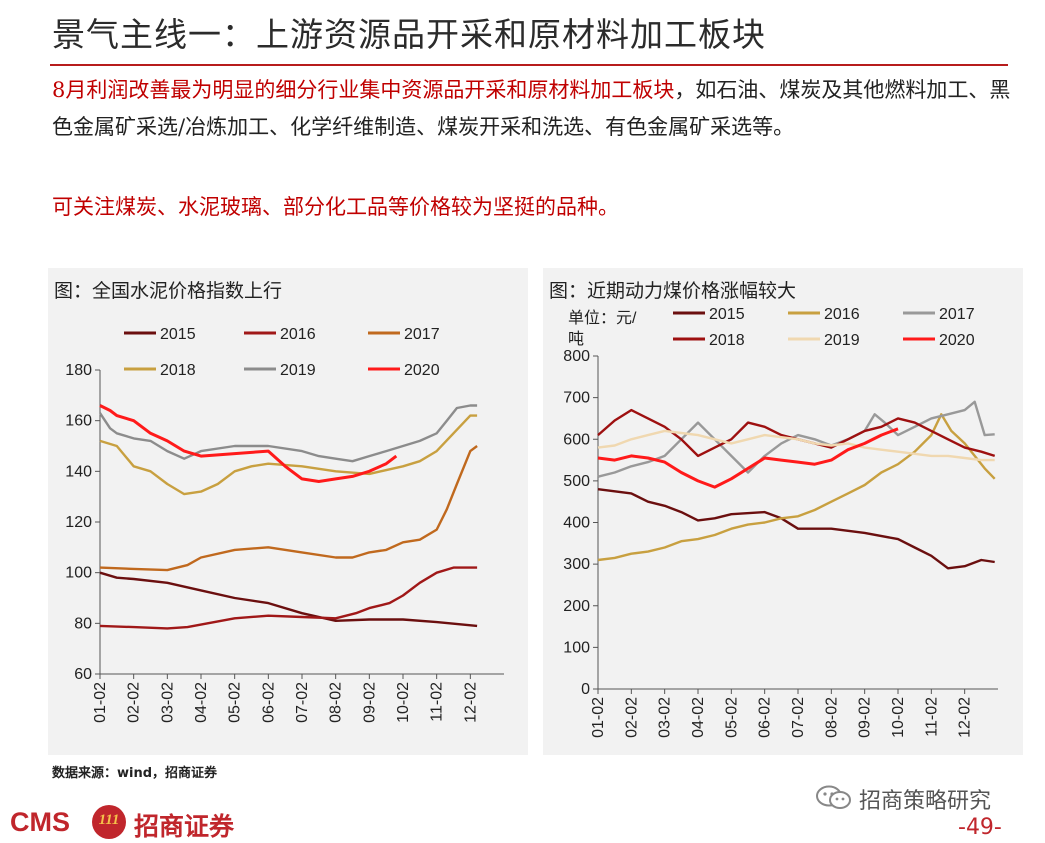 This screenshot has height=843, width=1045. What do you see at coordinates (576, 481) in the screenshot?
I see `coal-y-tick-label: 500` at bounding box center [576, 481].